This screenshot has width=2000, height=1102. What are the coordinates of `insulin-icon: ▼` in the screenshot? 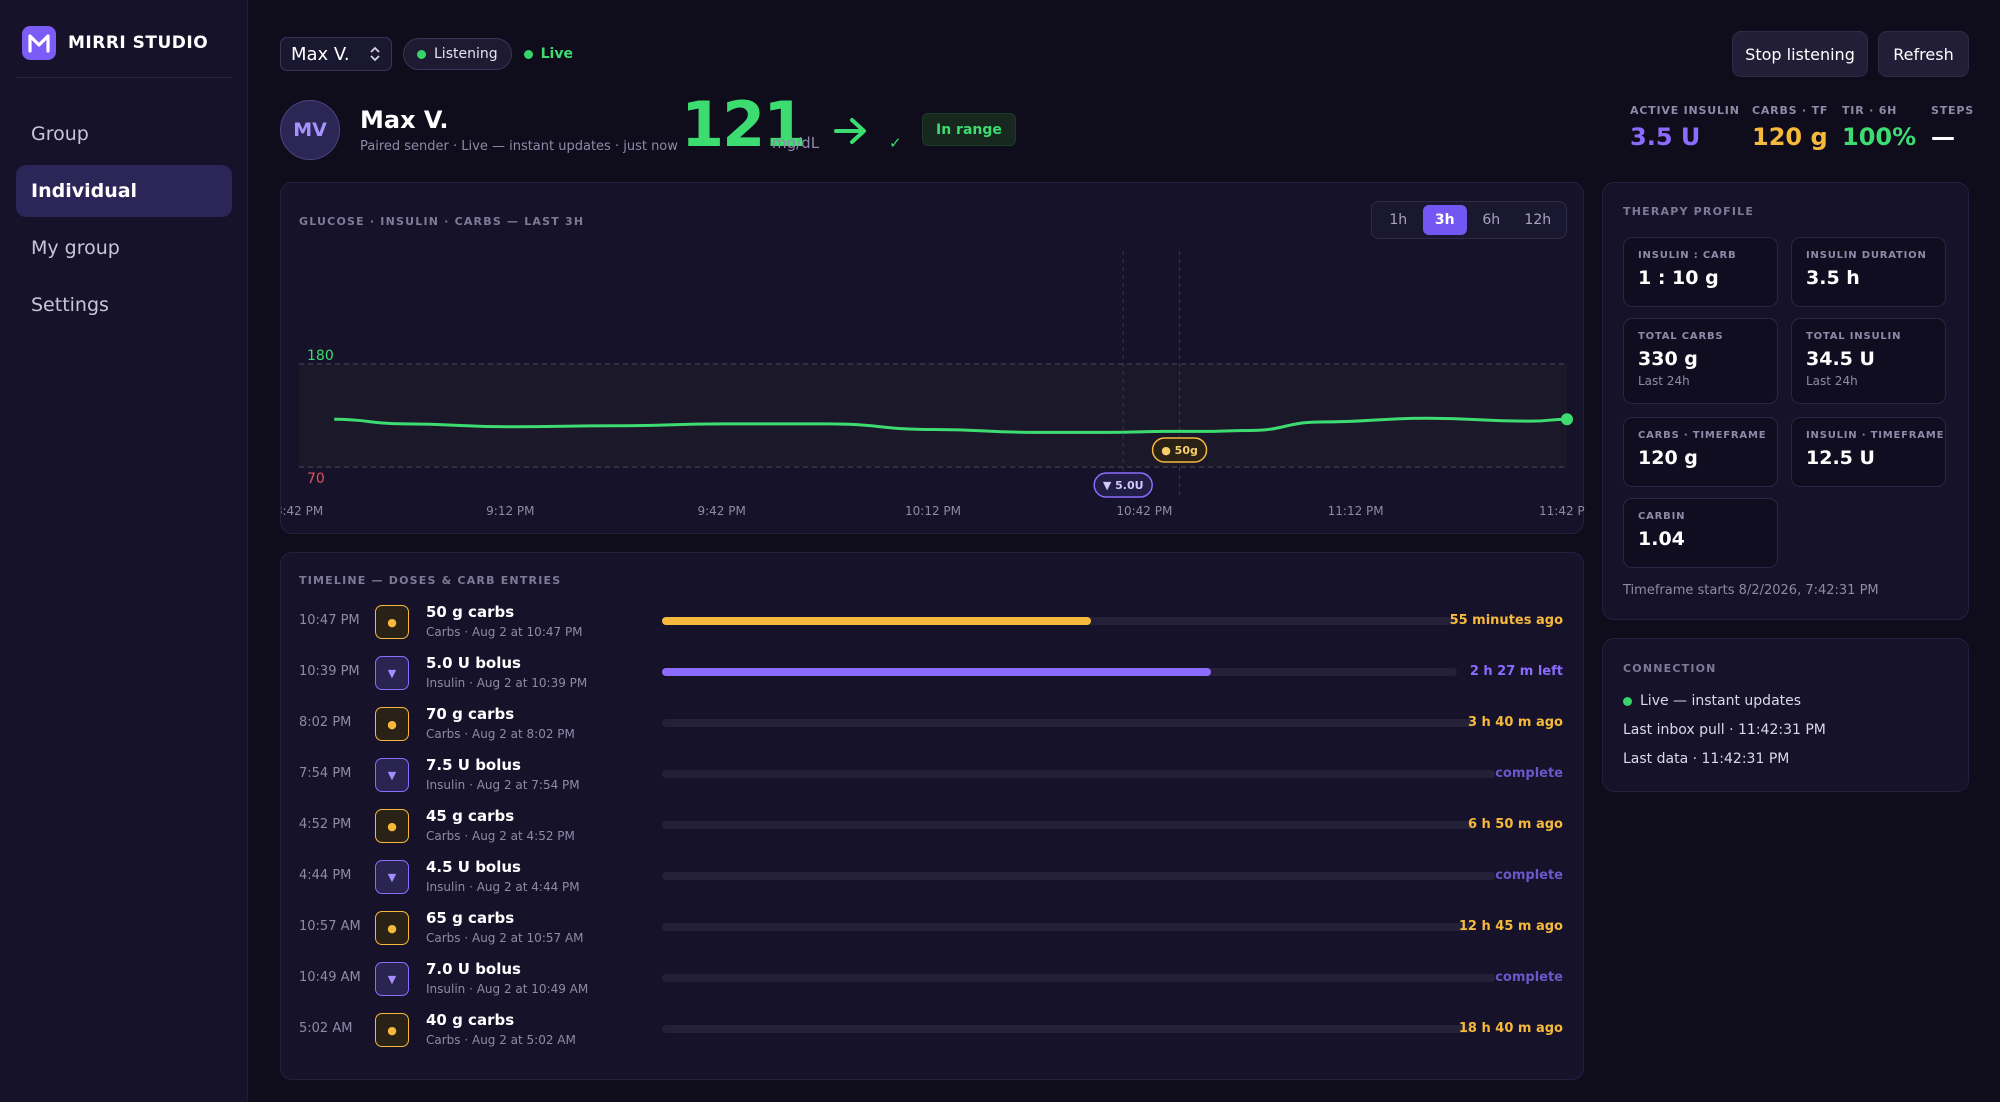 It's located at (392, 979).